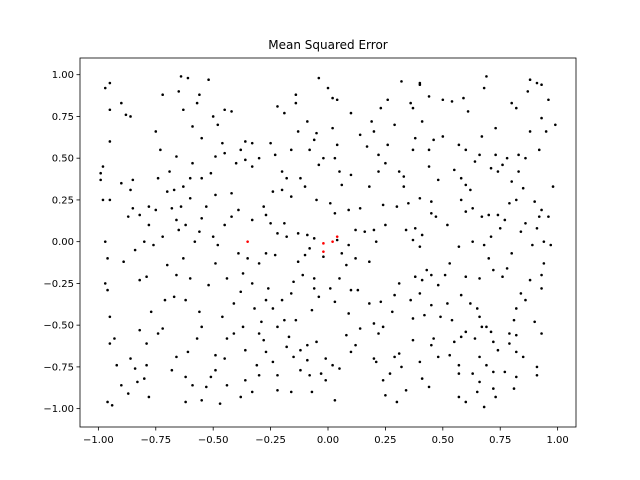  What do you see at coordinates (443, 440) in the screenshot?
I see `x-tick-label: 0.50` at bounding box center [443, 440].